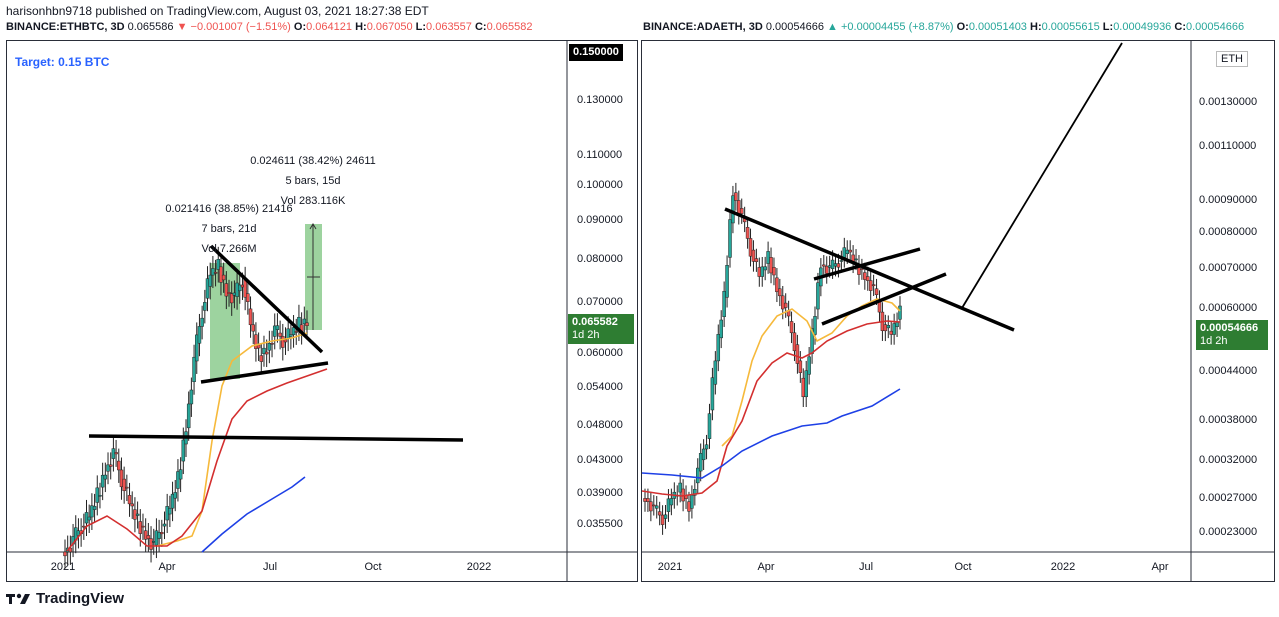 The width and height of the screenshot is (1279, 617). Describe the element at coordinates (595, 322) in the screenshot. I see `left-last-price: 0.065582` at that location.